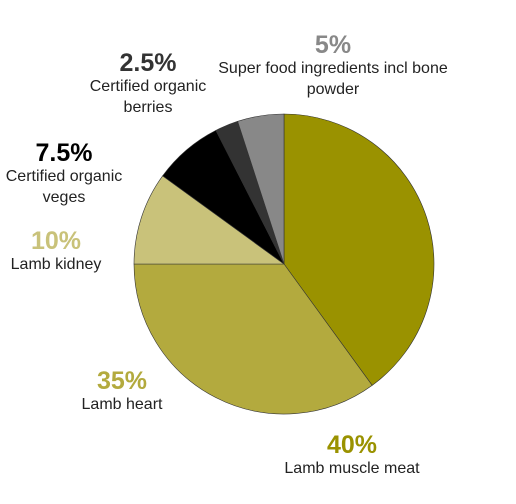 This screenshot has width=516, height=504. I want to click on slice-label: 10% Lamb kidney, so click(58, 251).